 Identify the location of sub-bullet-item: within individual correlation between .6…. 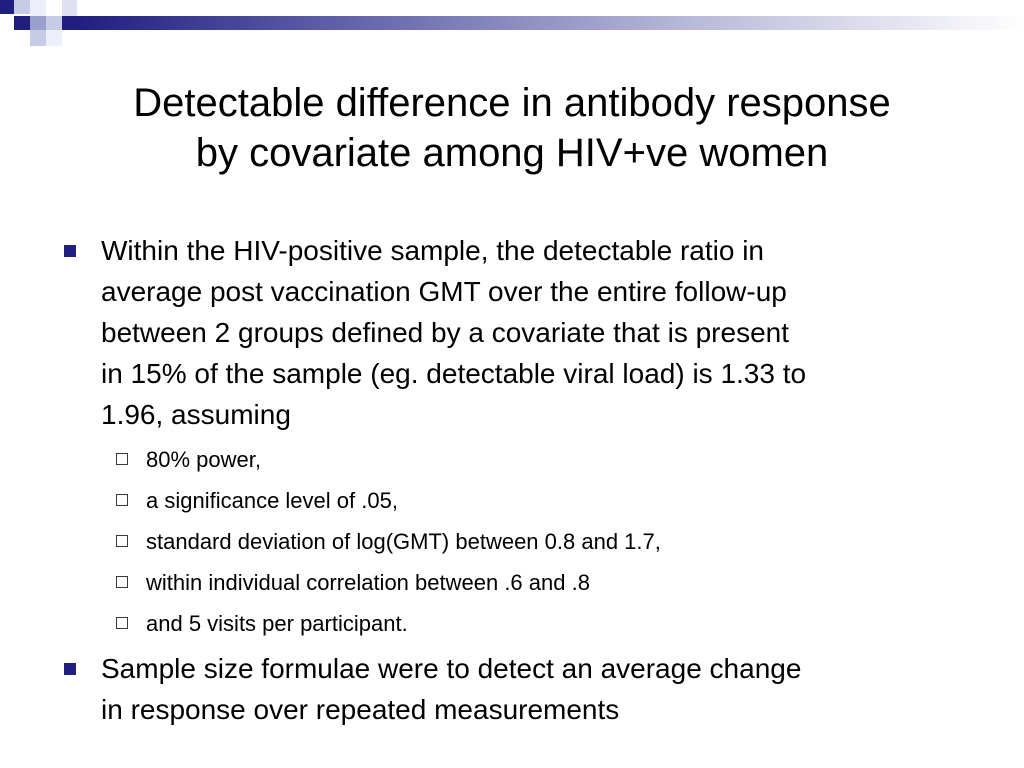
(514, 582).